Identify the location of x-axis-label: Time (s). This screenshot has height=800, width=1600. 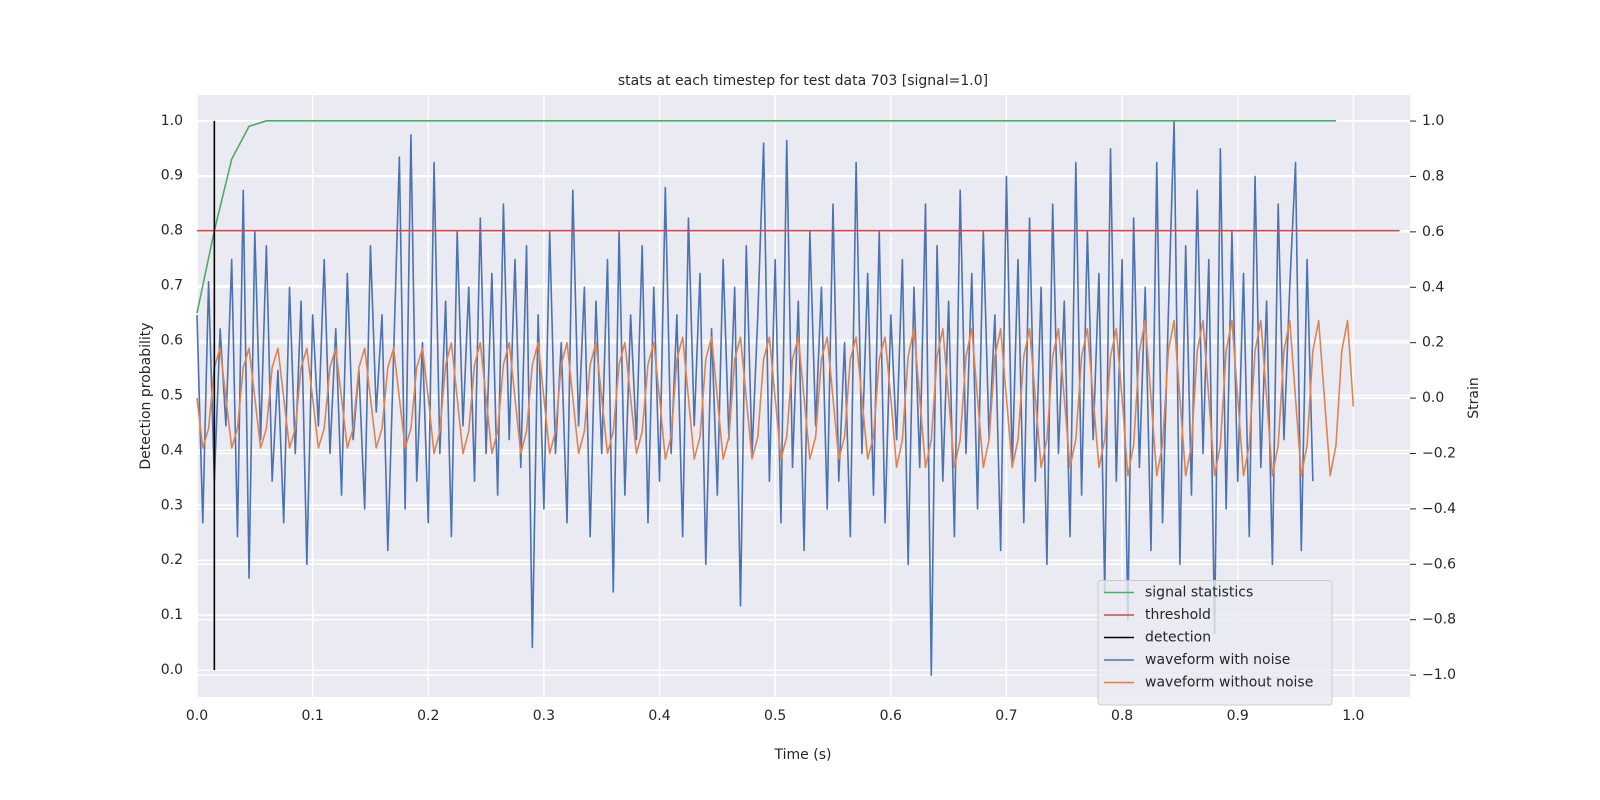
(803, 755).